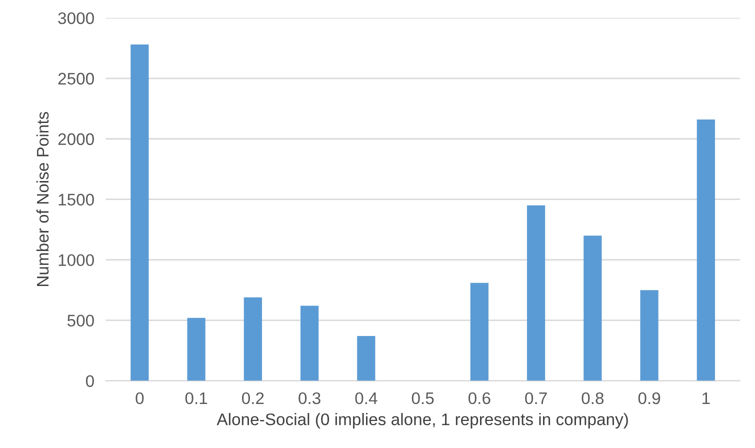 This screenshot has width=755, height=448. I want to click on x-tick-label: 0.5, so click(423, 398).